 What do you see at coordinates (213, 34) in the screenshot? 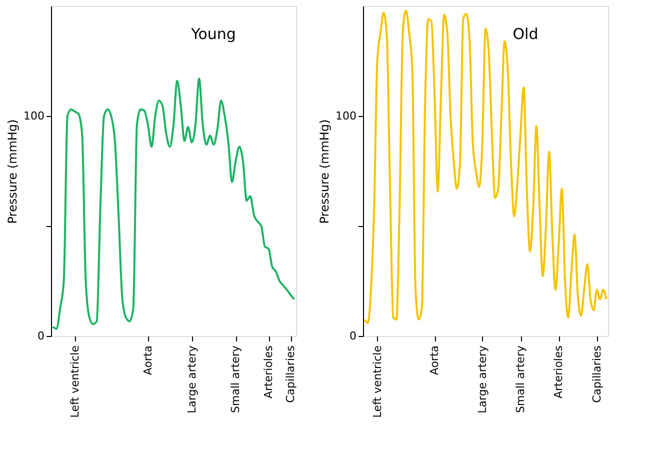
I see `text: Young` at bounding box center [213, 34].